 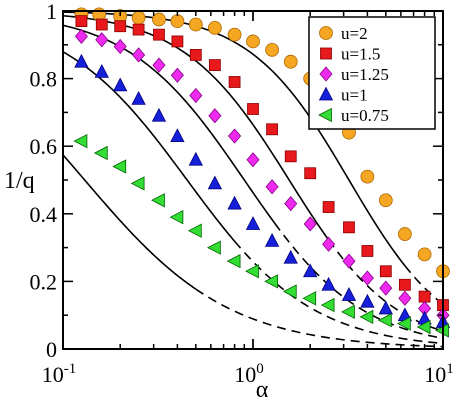 What do you see at coordinates (44, 281) in the screenshot?
I see `y-tick-label: 0.2` at bounding box center [44, 281].